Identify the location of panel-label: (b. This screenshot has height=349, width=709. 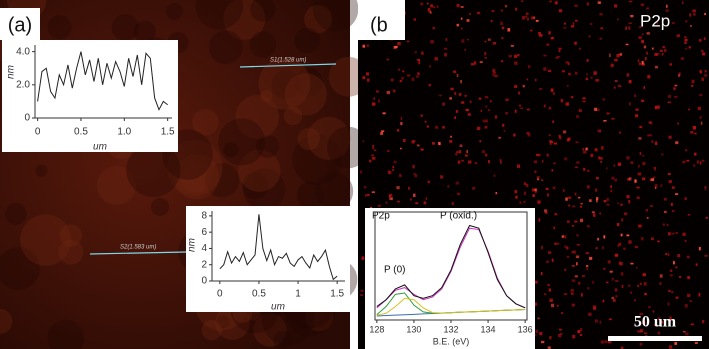
(379, 25).